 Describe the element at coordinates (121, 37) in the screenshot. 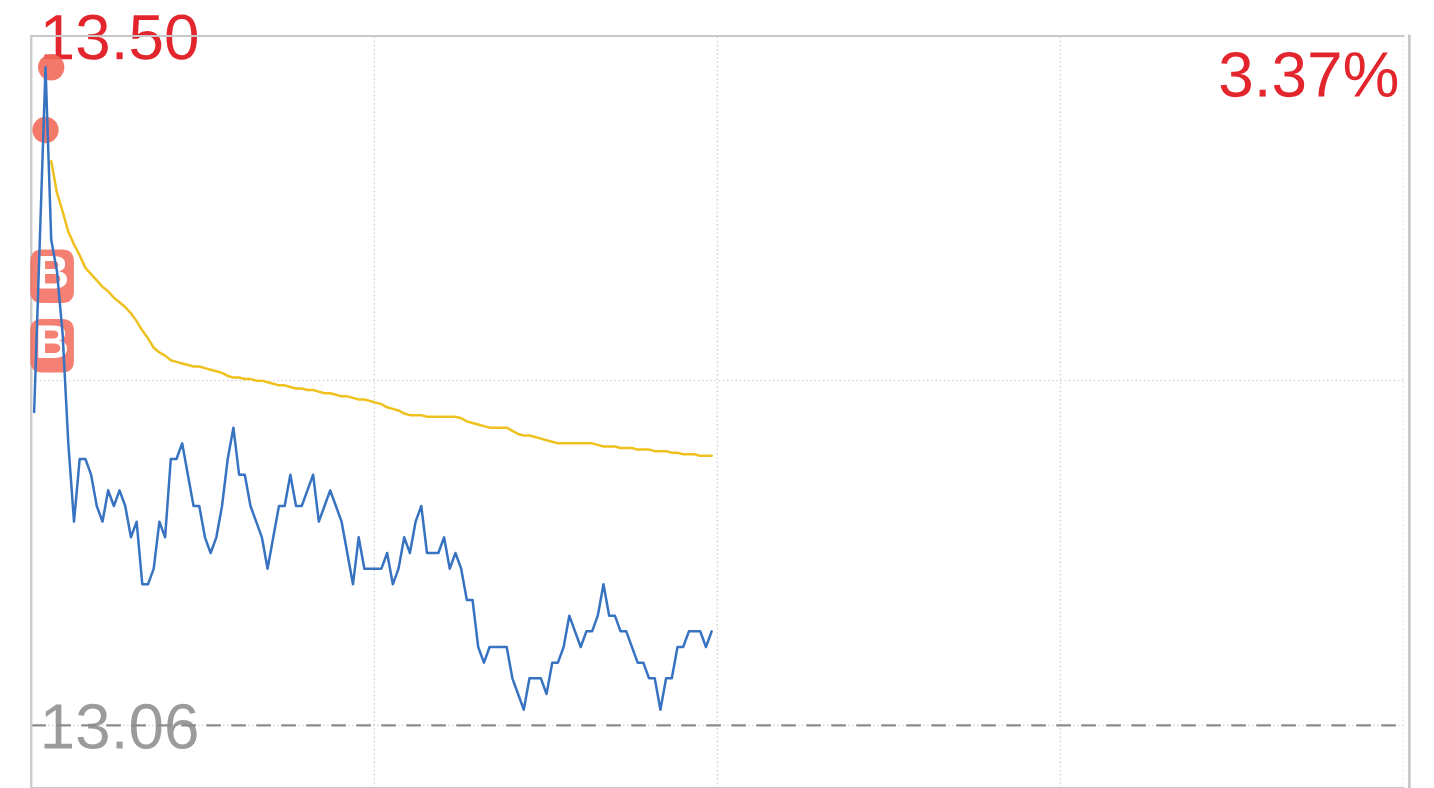

I see `y-tick-label: 13.50` at that location.